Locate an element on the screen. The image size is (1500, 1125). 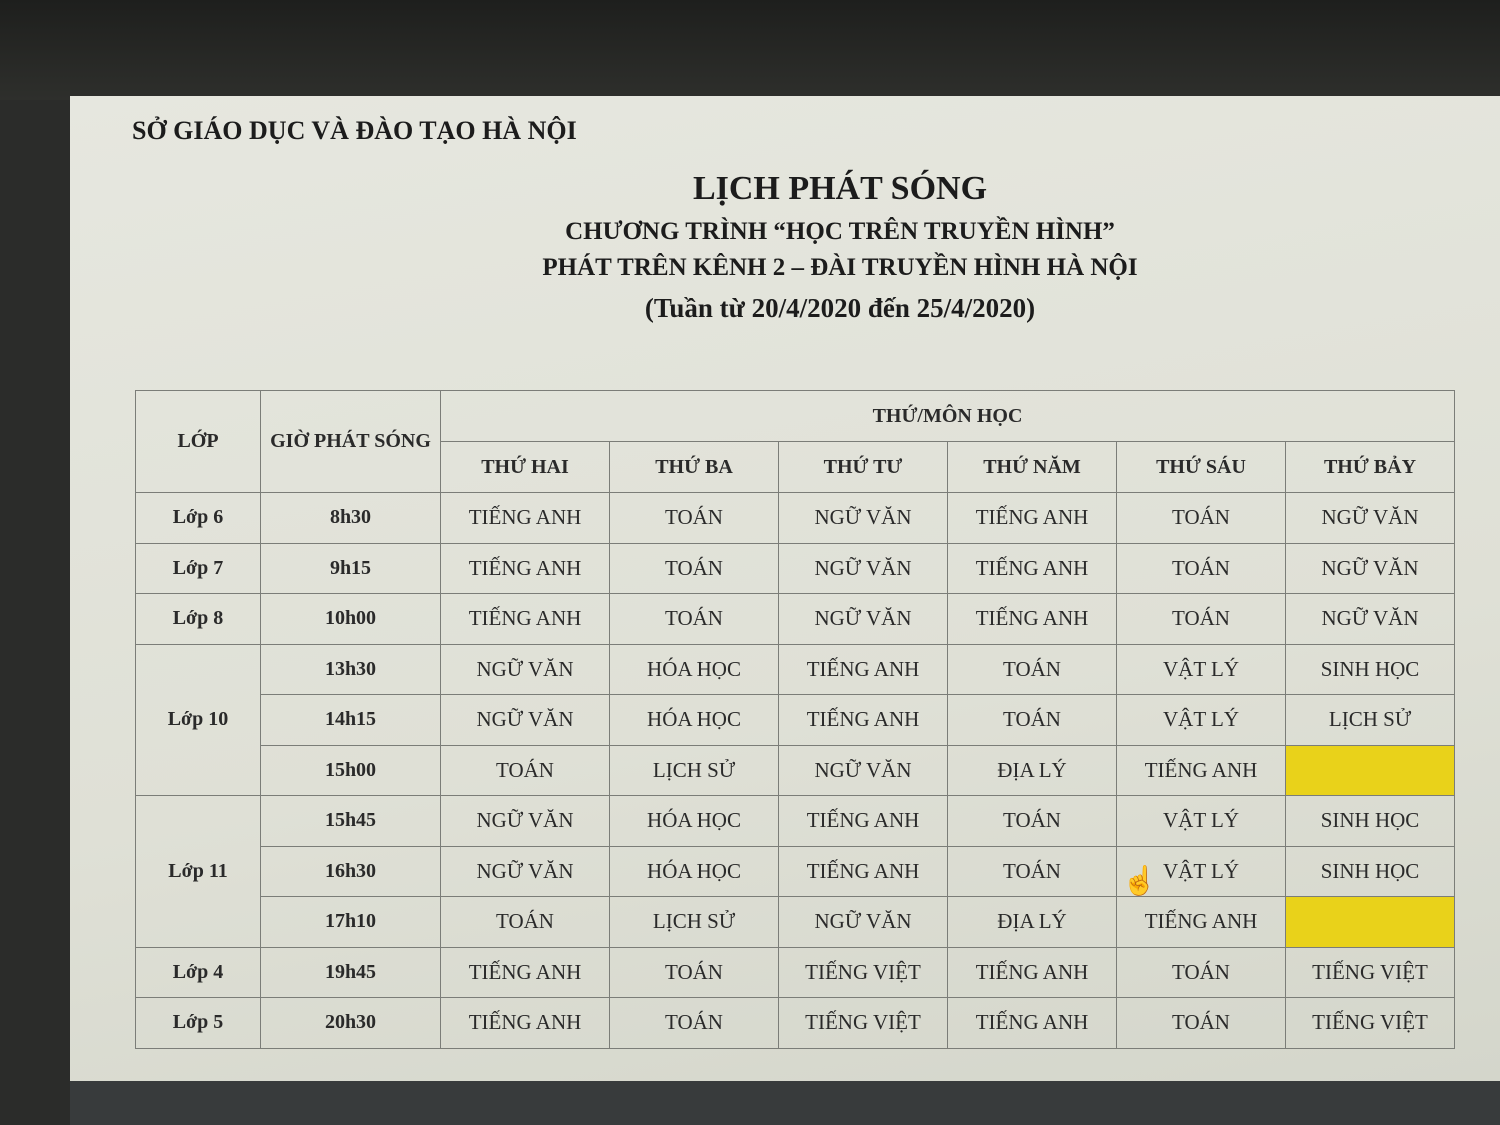
class-cell: Lớp 5 is located at coordinates (198, 1023).